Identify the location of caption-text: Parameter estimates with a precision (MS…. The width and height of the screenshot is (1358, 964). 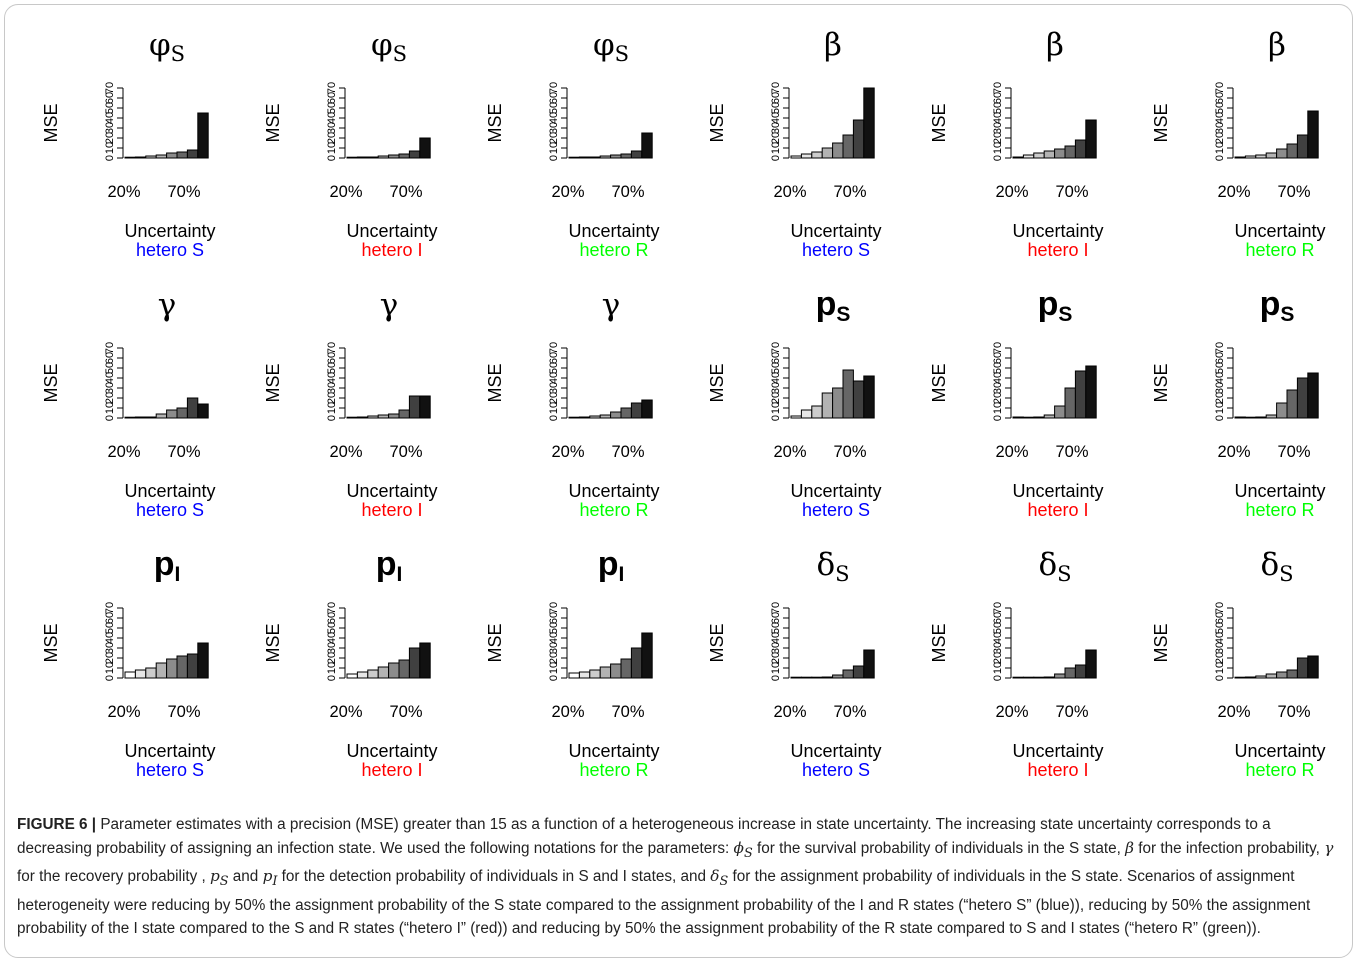
(675, 877).